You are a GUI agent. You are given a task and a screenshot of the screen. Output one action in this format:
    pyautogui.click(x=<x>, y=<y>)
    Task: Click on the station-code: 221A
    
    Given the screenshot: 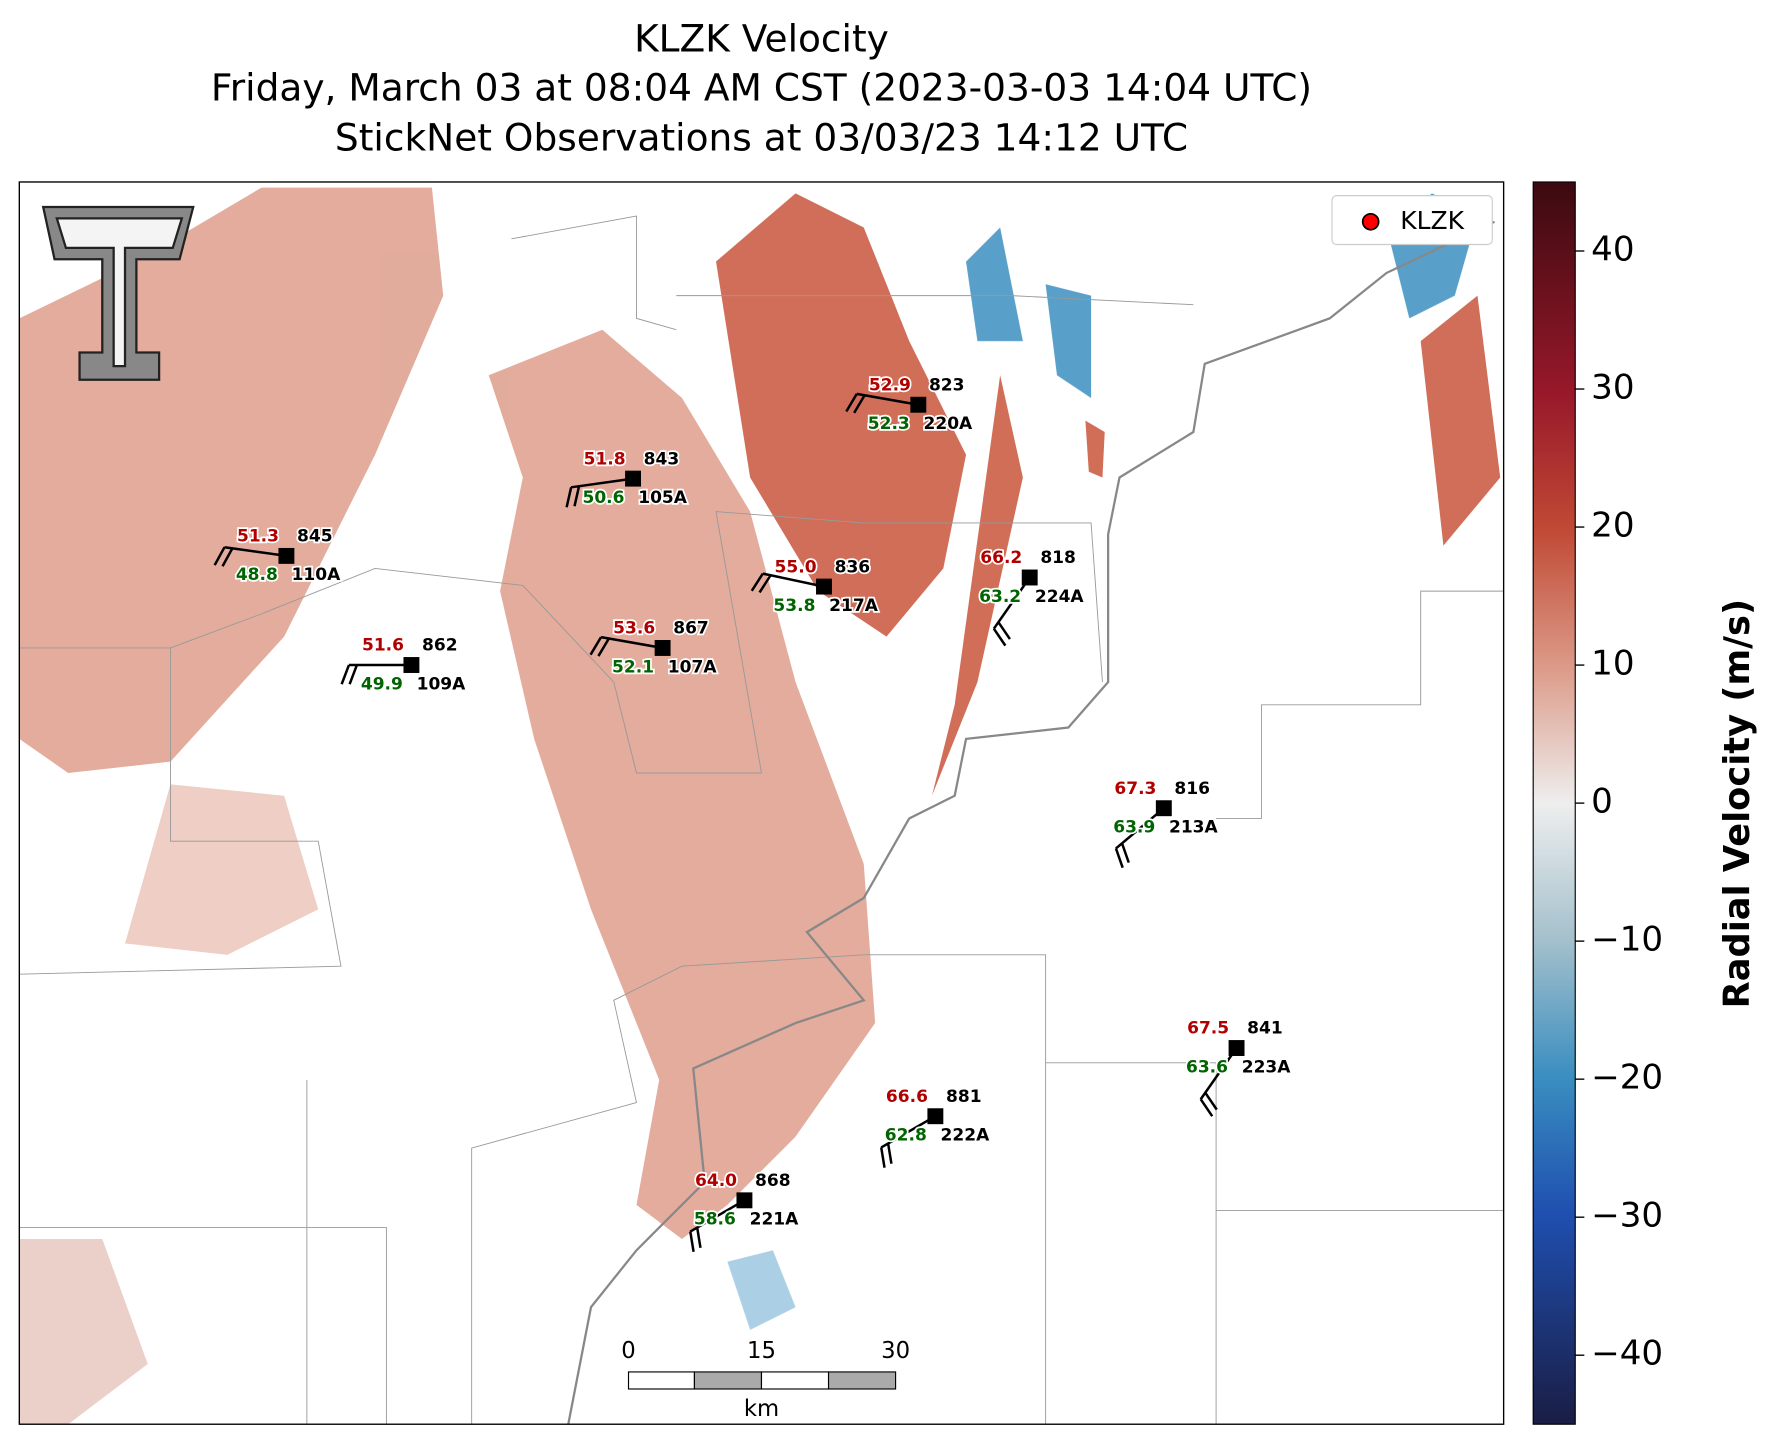 What is the action you would take?
    pyautogui.click(x=775, y=1220)
    